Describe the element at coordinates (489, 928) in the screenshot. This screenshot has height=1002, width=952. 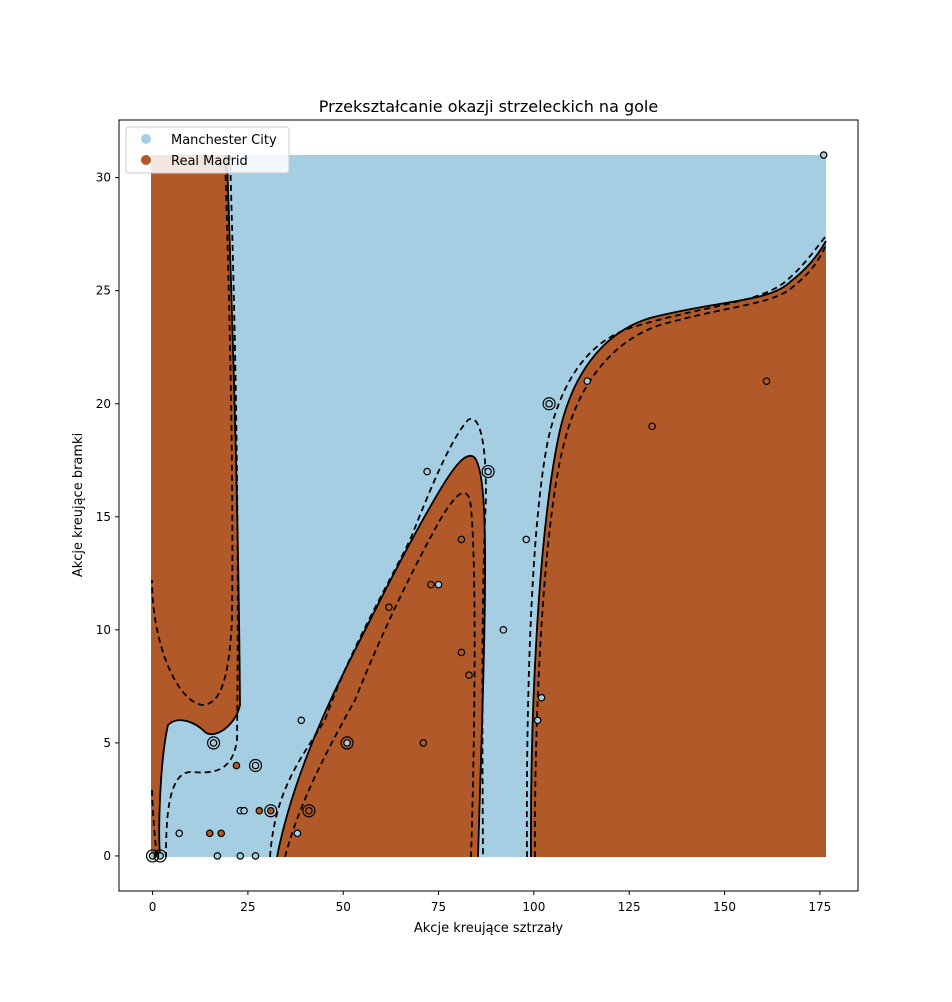
I see `x-axis-label: Akcje kreujące sztrzały` at that location.